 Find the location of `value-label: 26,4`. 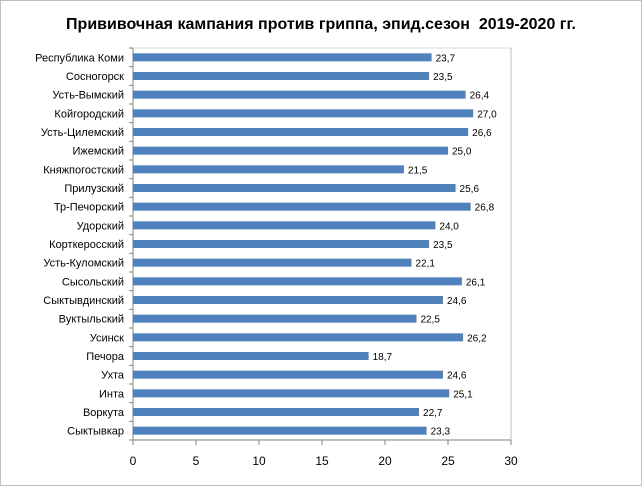

value-label: 26,4 is located at coordinates (480, 96).